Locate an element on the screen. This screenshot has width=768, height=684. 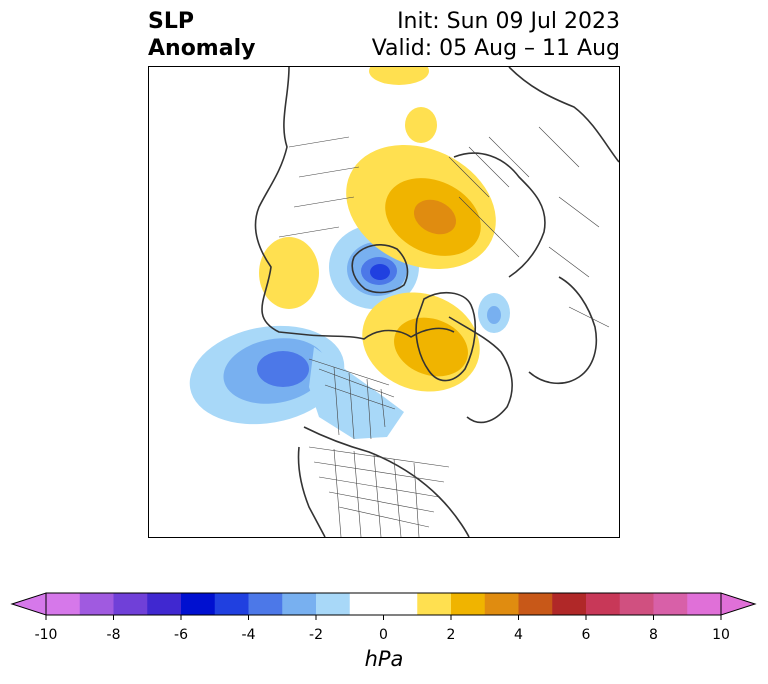
colorbar-ticks: -10 -8 -6 -4 -2 0 2 4 6 8 10 is located at coordinates (382, 629).